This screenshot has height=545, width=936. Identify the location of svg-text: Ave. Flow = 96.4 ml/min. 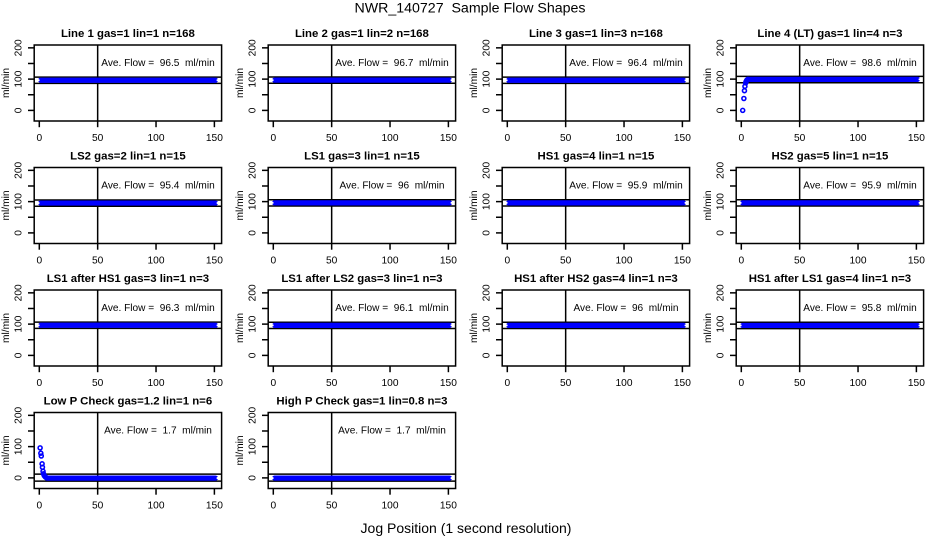
(625, 63).